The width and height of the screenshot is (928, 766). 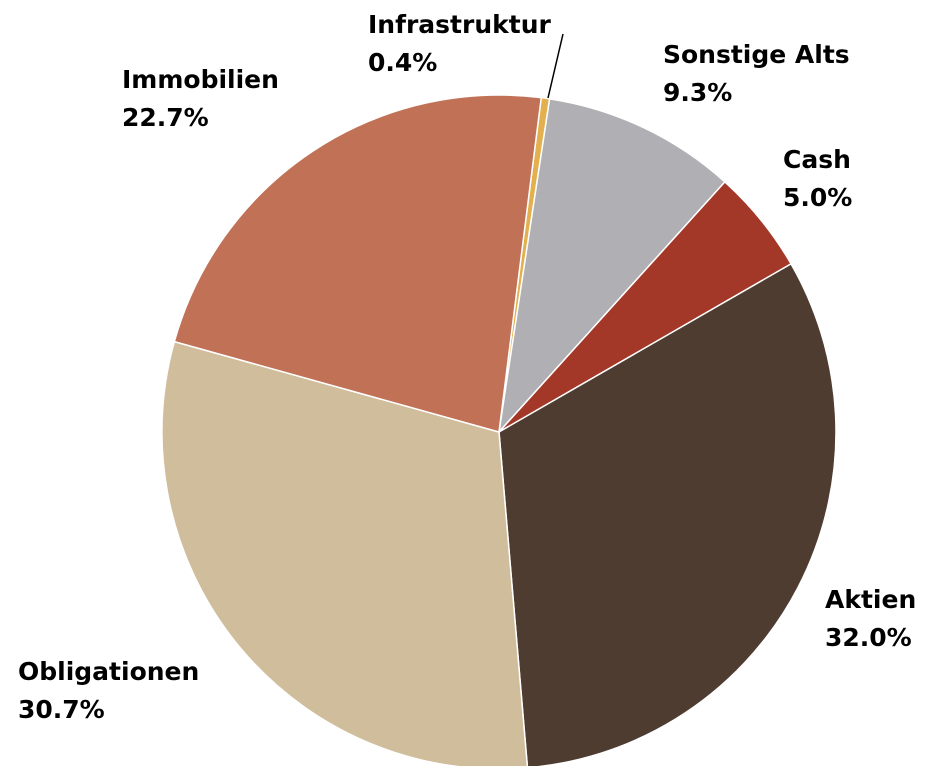 I want to click on slice-value-label: 0.4%, so click(x=402, y=62).